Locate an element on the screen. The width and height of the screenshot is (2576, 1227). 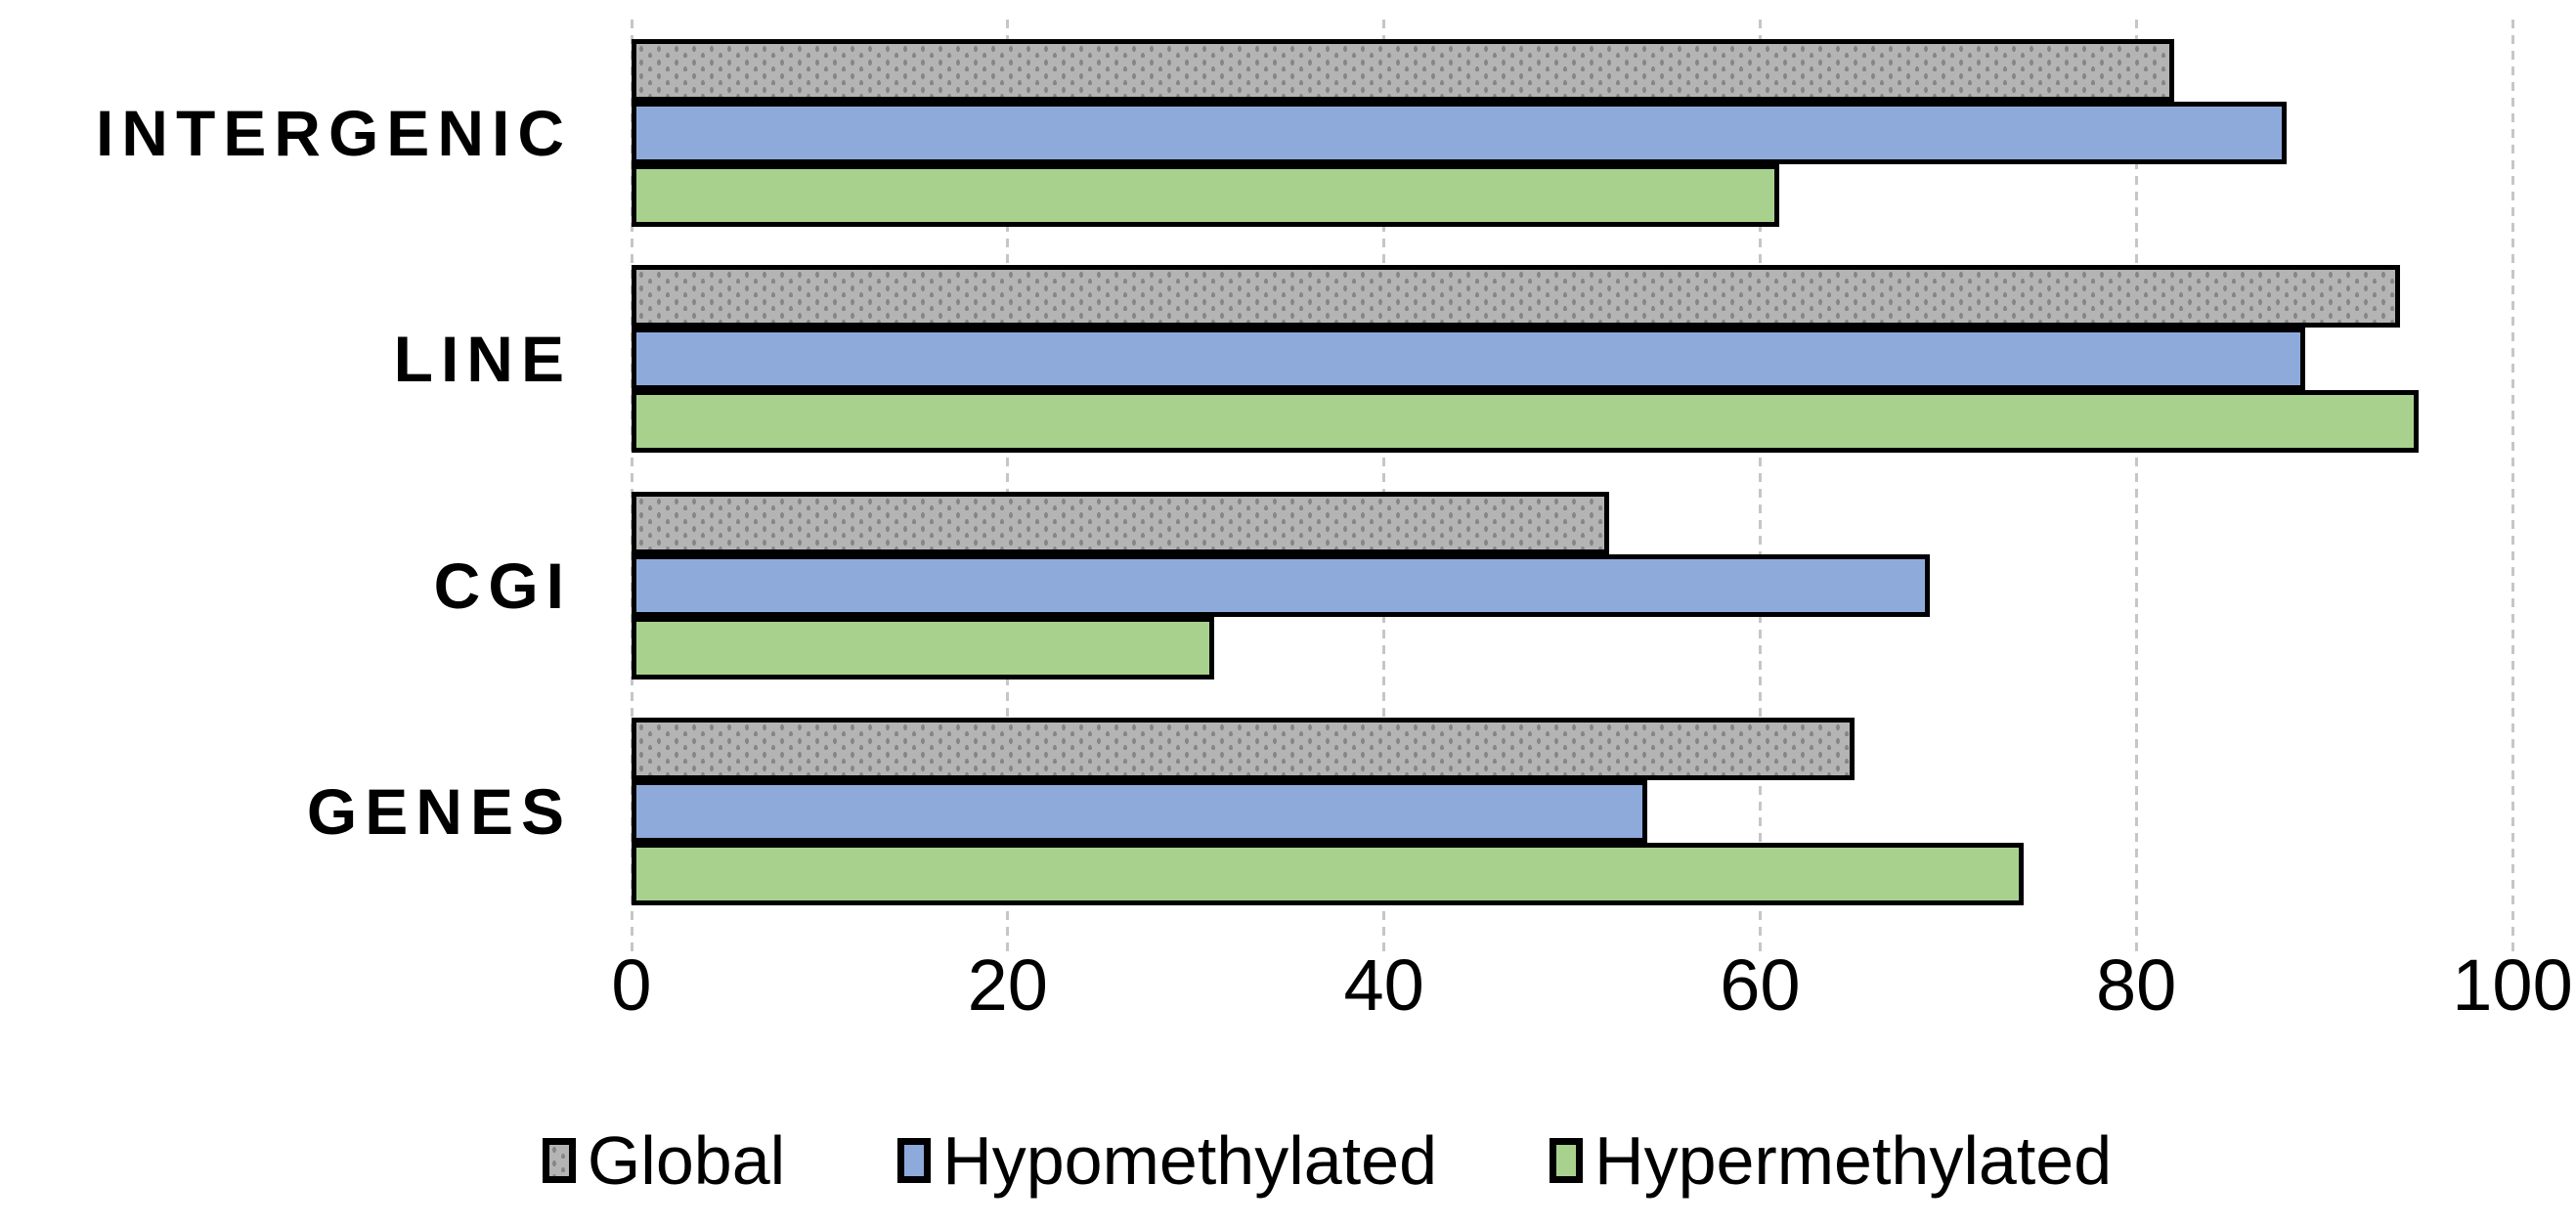
legend-item-hypermethylated: Hypermethylated is located at coordinates (1831, 1161).